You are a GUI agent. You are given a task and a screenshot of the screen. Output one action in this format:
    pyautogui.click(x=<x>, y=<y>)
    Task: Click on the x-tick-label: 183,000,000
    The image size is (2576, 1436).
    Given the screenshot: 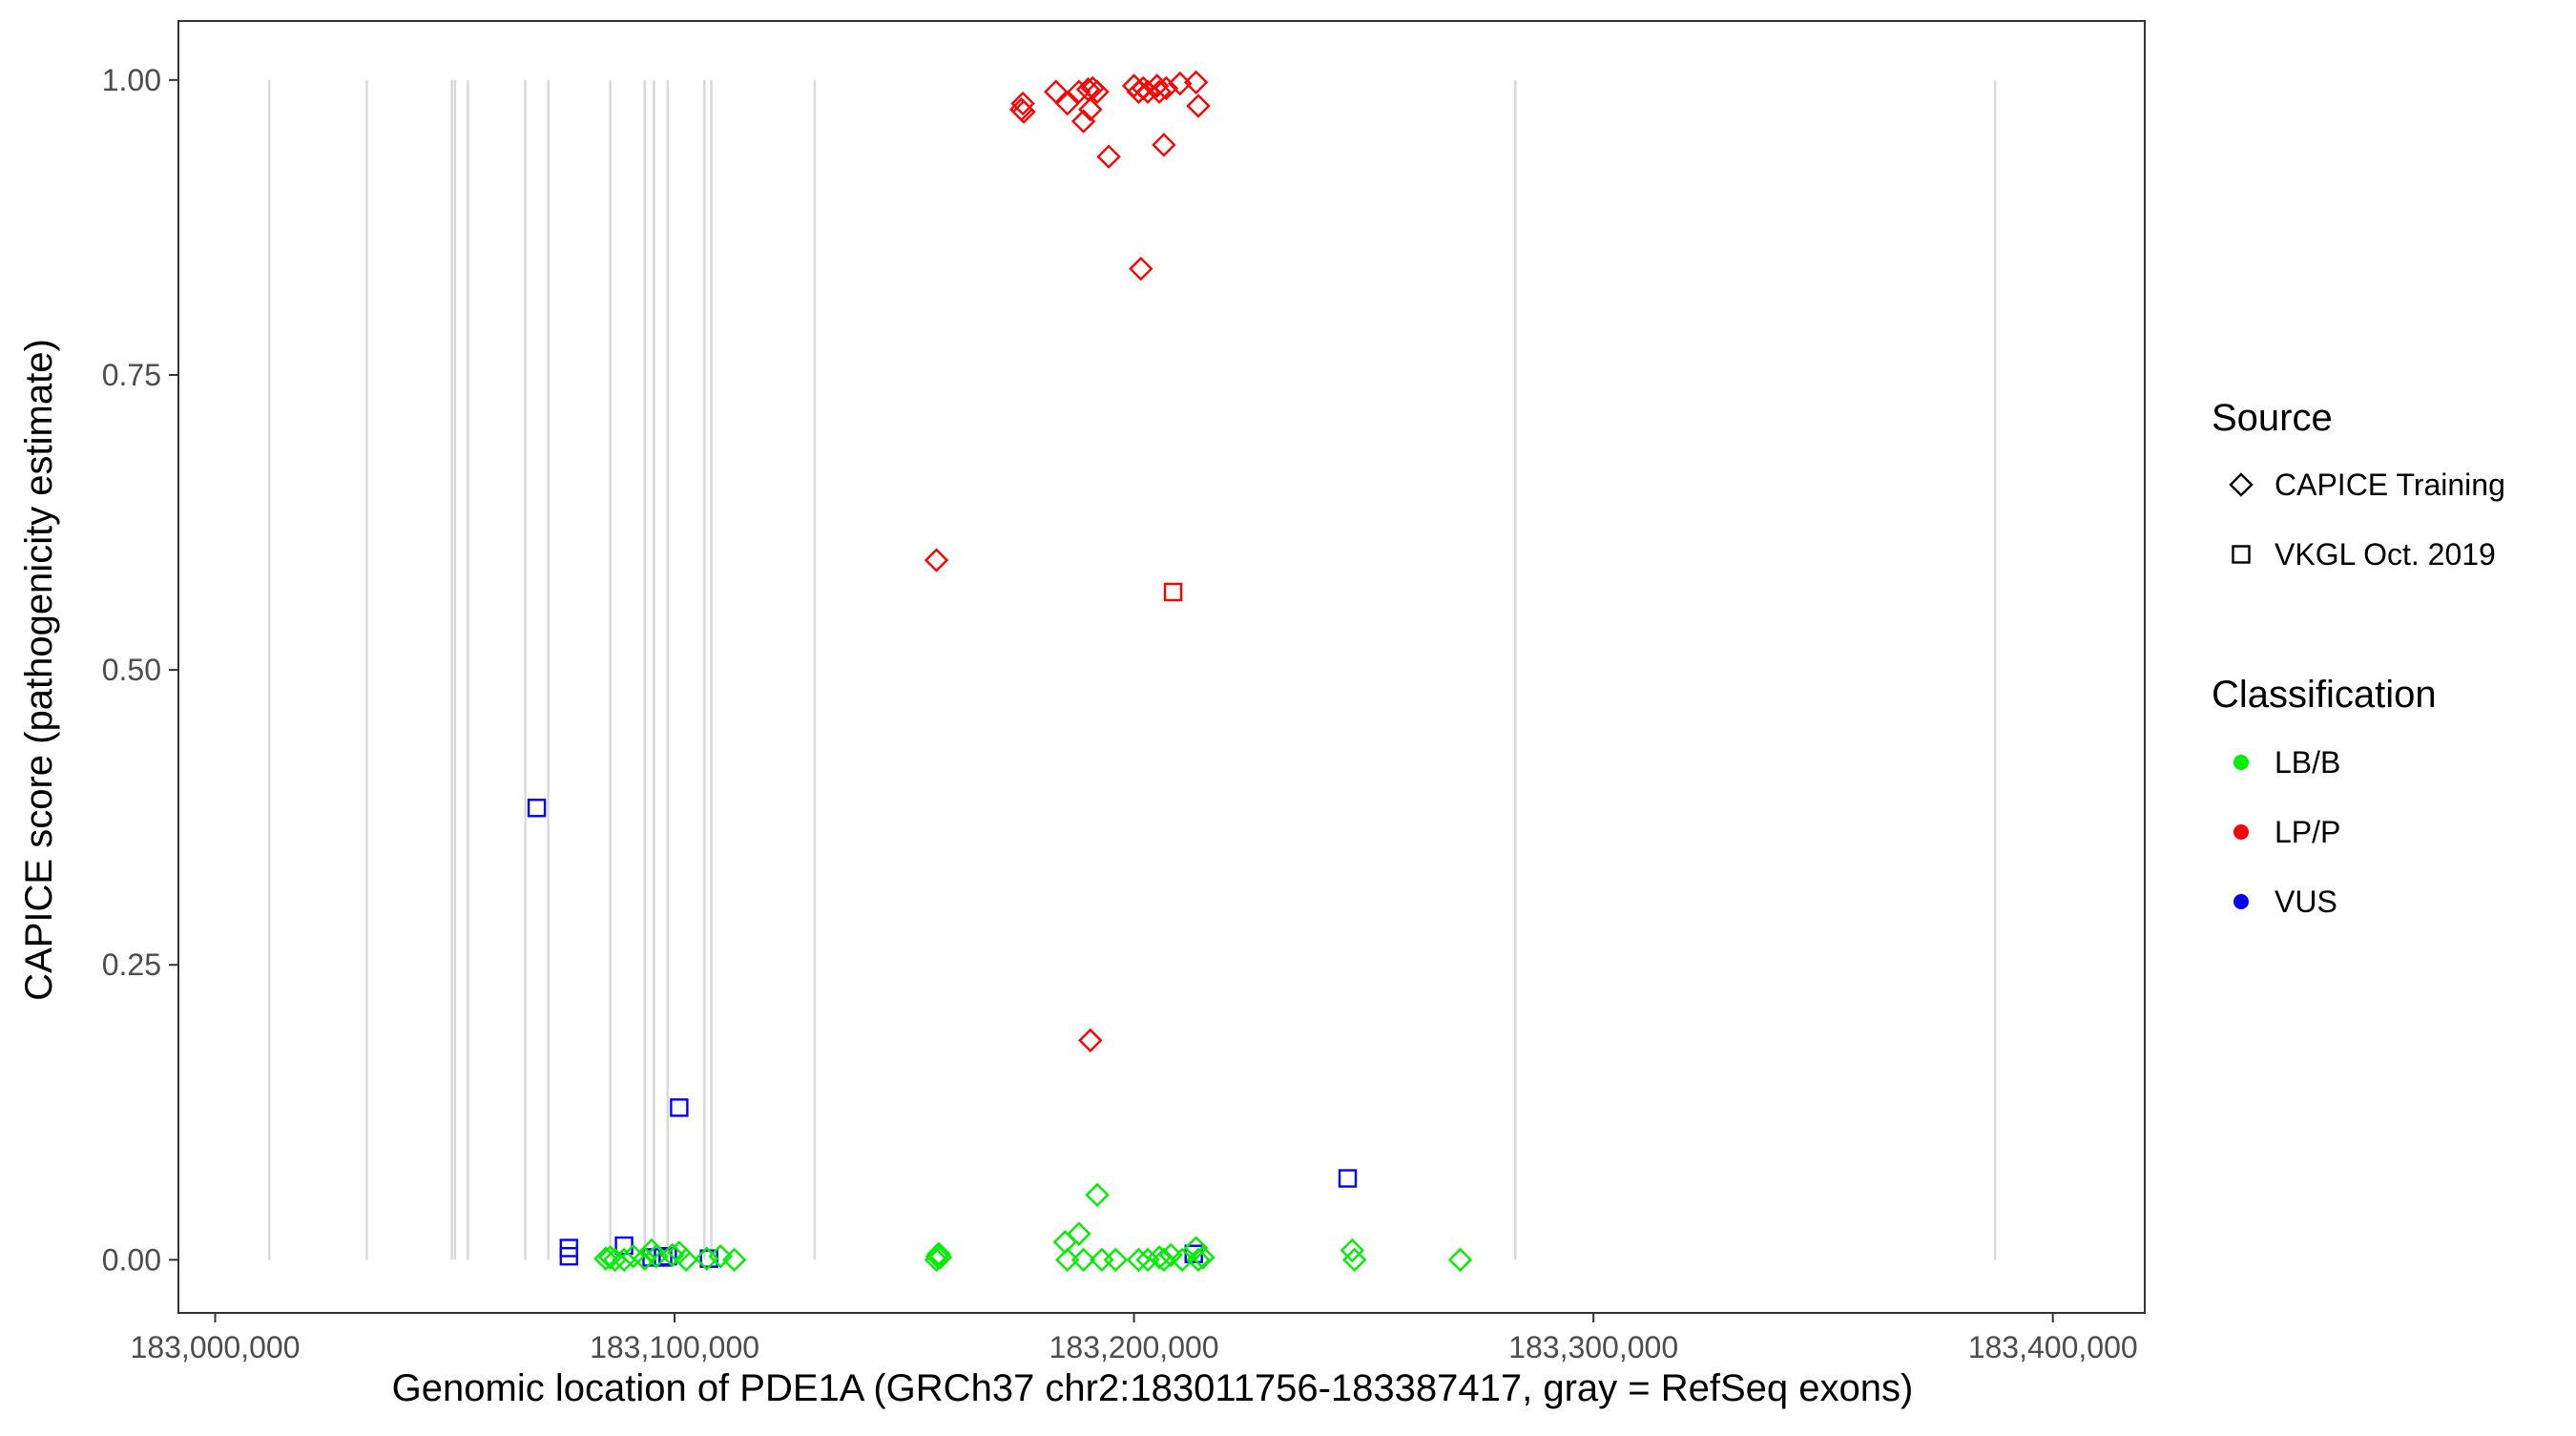 What is the action you would take?
    pyautogui.click(x=216, y=1347)
    